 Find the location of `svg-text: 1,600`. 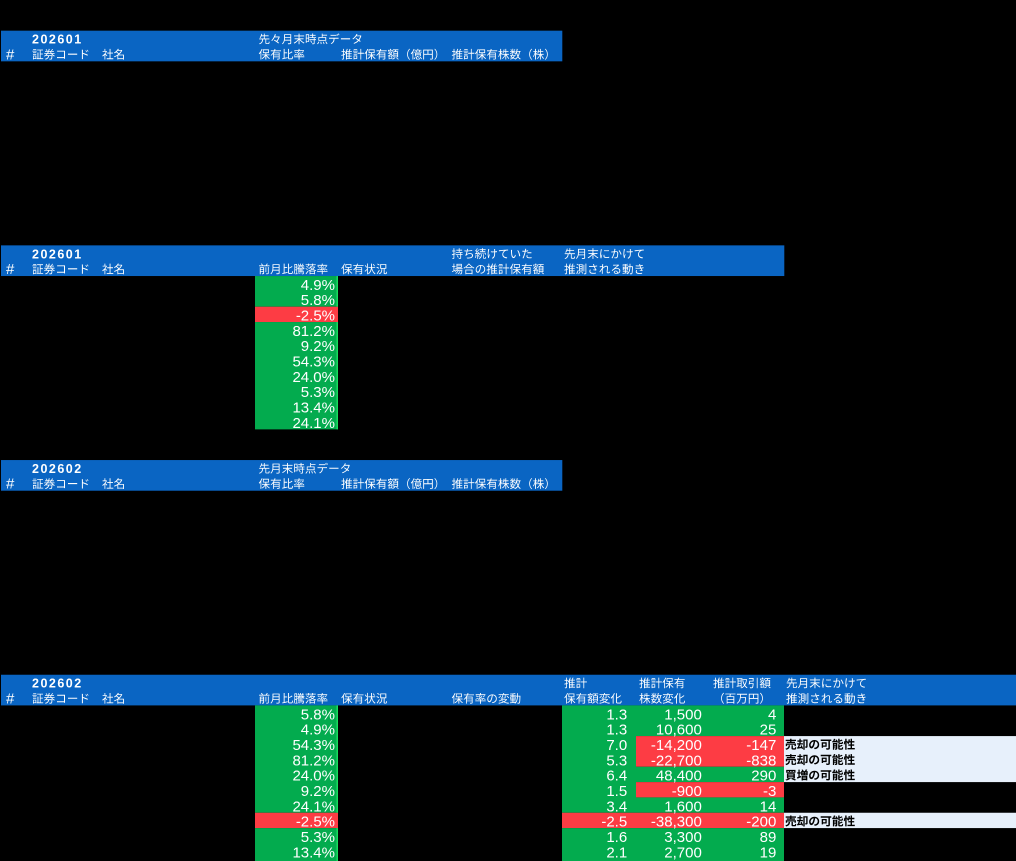

svg-text: 1,600 is located at coordinates (683, 806).